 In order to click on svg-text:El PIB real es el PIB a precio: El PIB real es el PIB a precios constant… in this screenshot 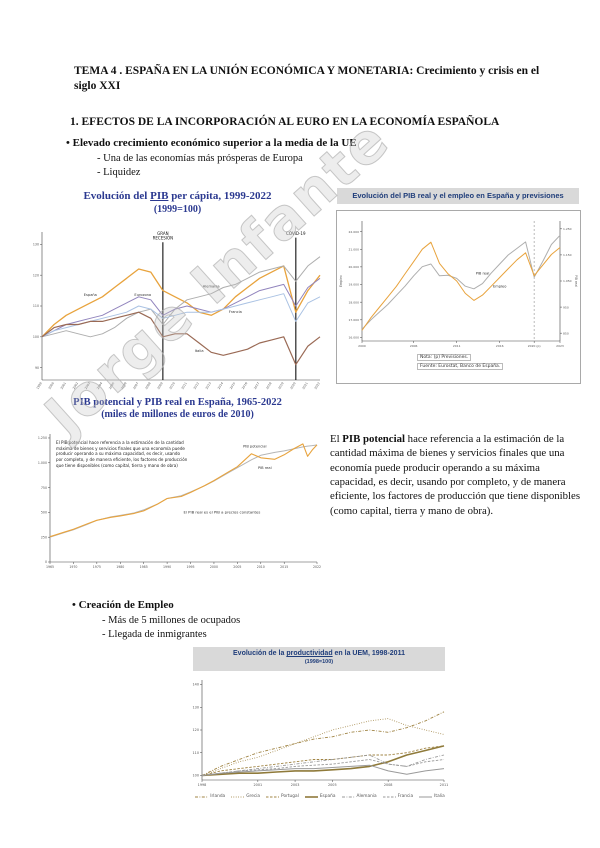, I will do `click(222, 511)`.